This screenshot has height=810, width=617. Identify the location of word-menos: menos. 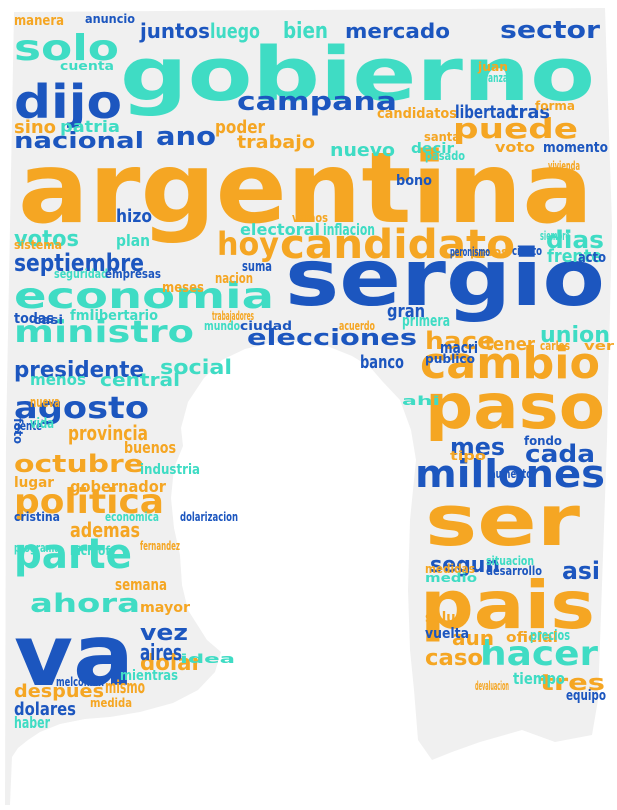
(58, 379).